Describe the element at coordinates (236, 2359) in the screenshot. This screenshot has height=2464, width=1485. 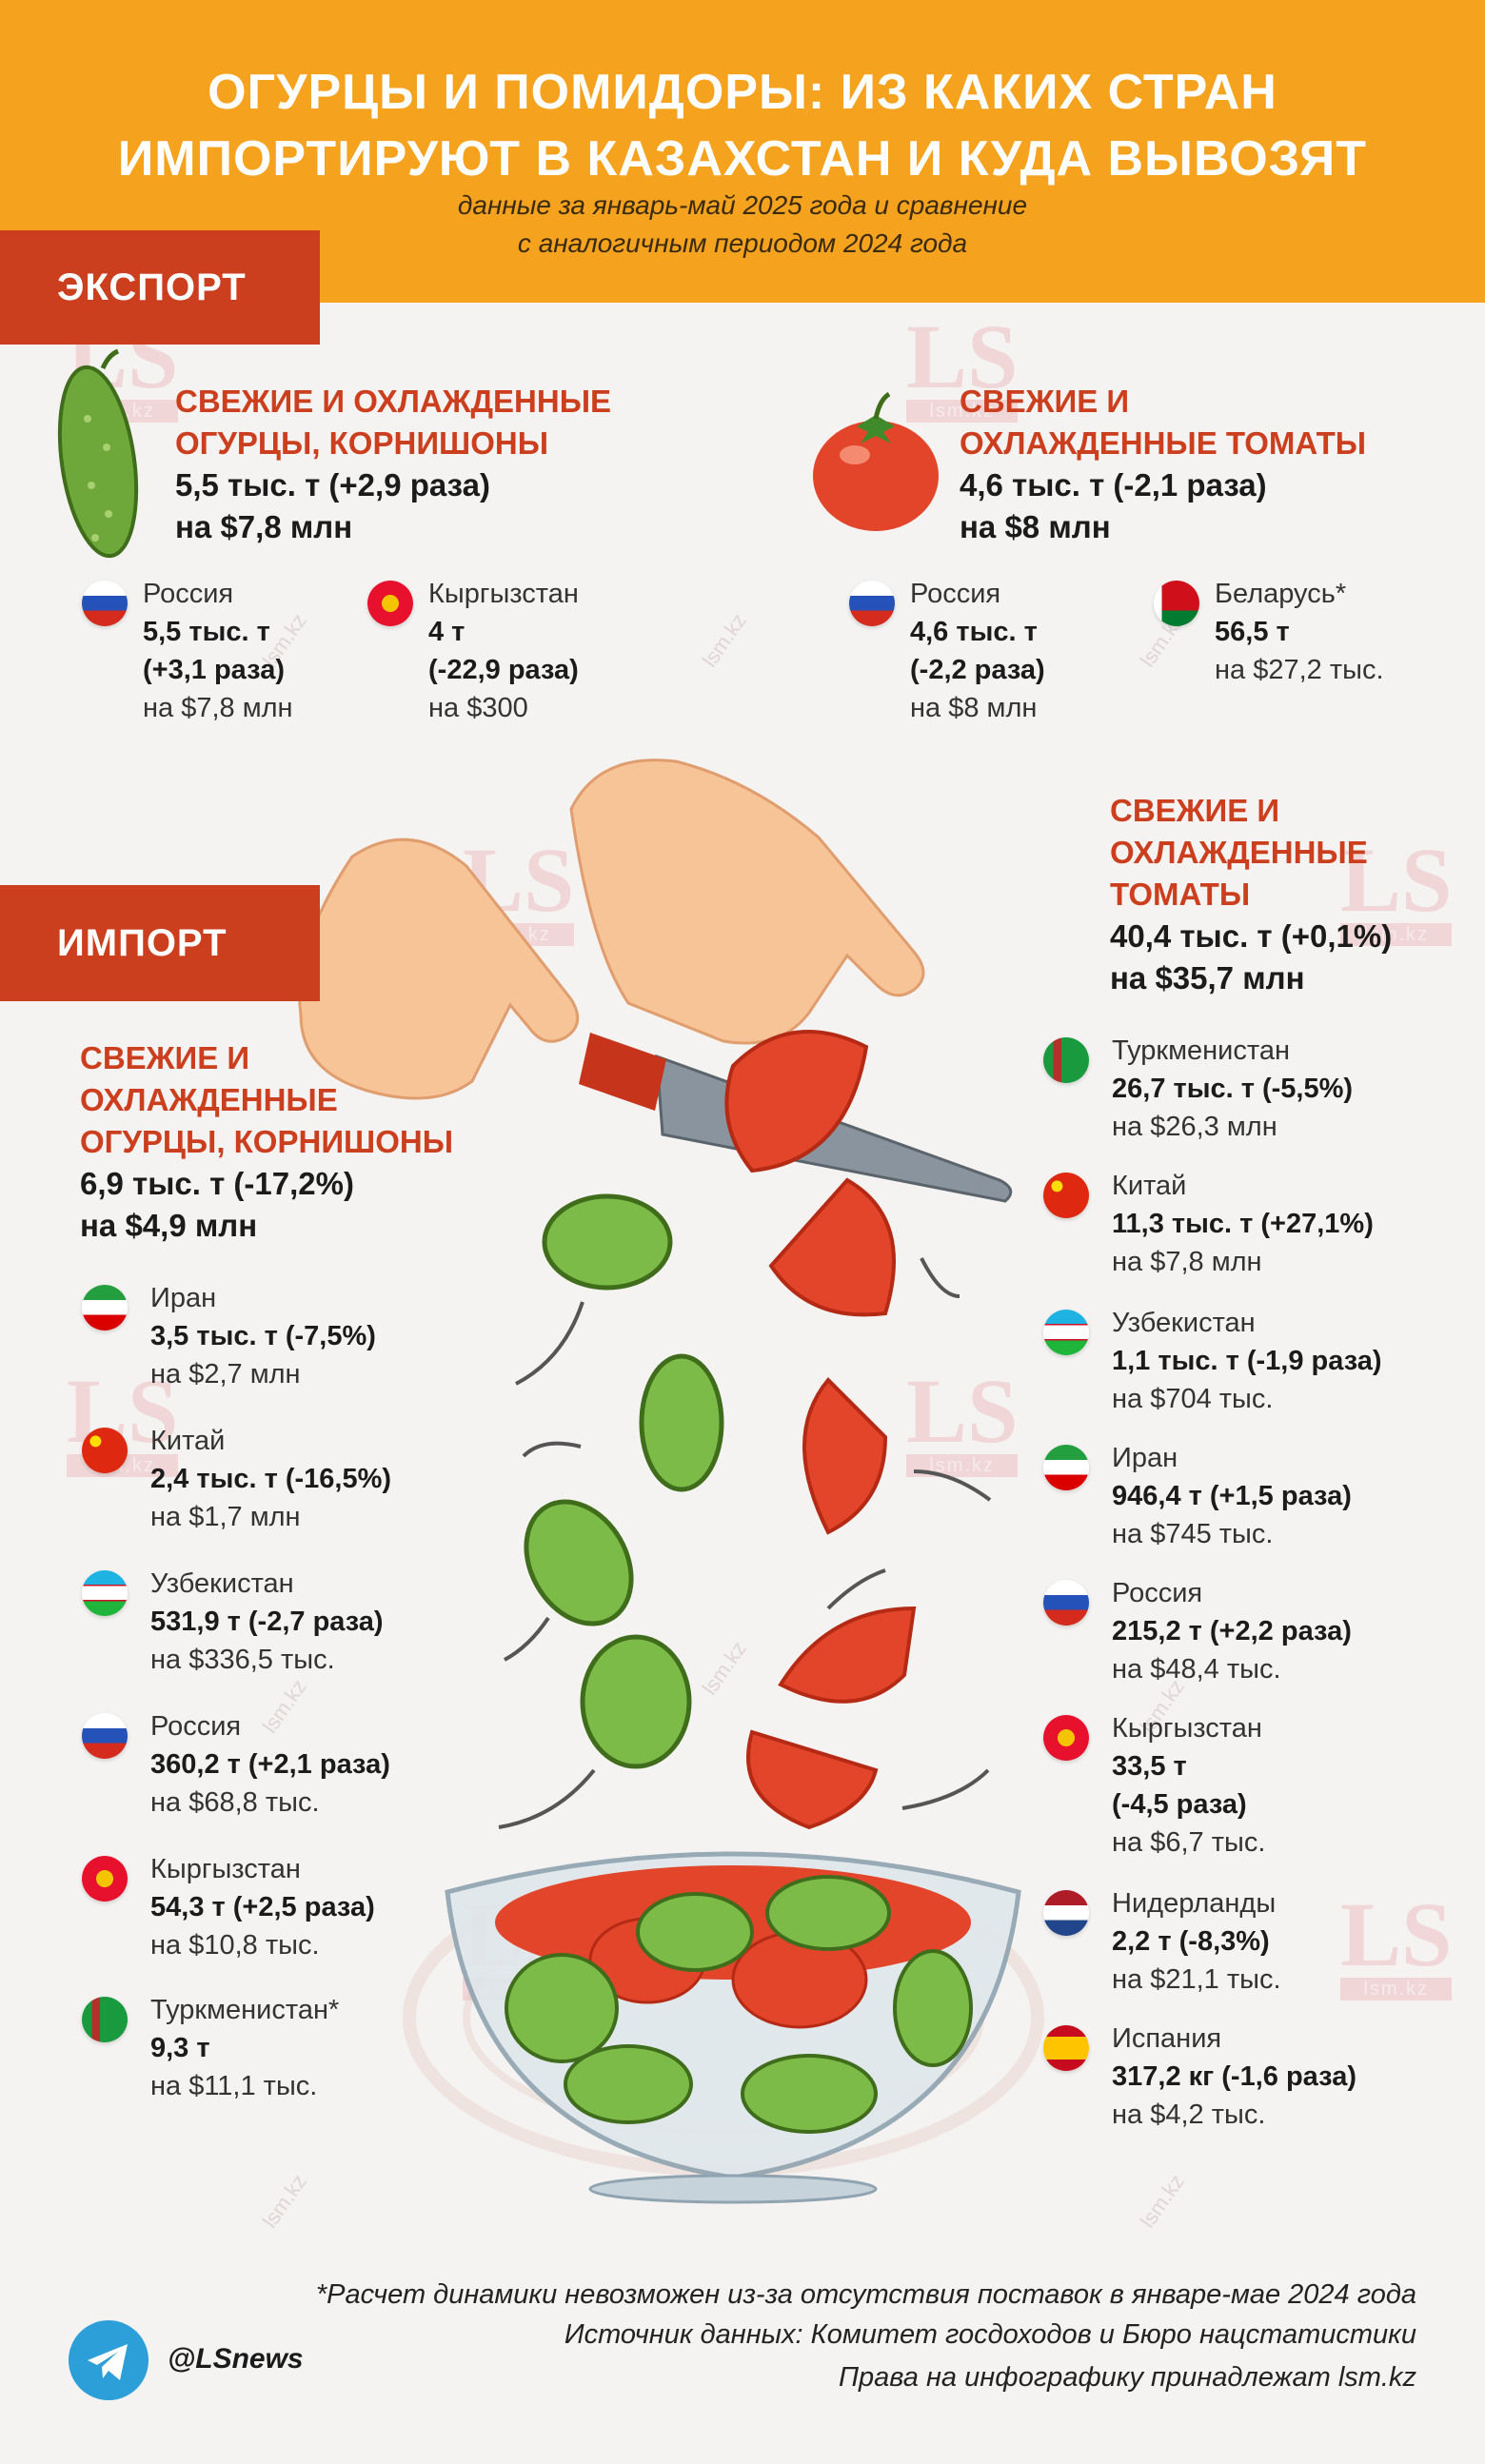
I see `telegram-handle: @LSnews` at that location.